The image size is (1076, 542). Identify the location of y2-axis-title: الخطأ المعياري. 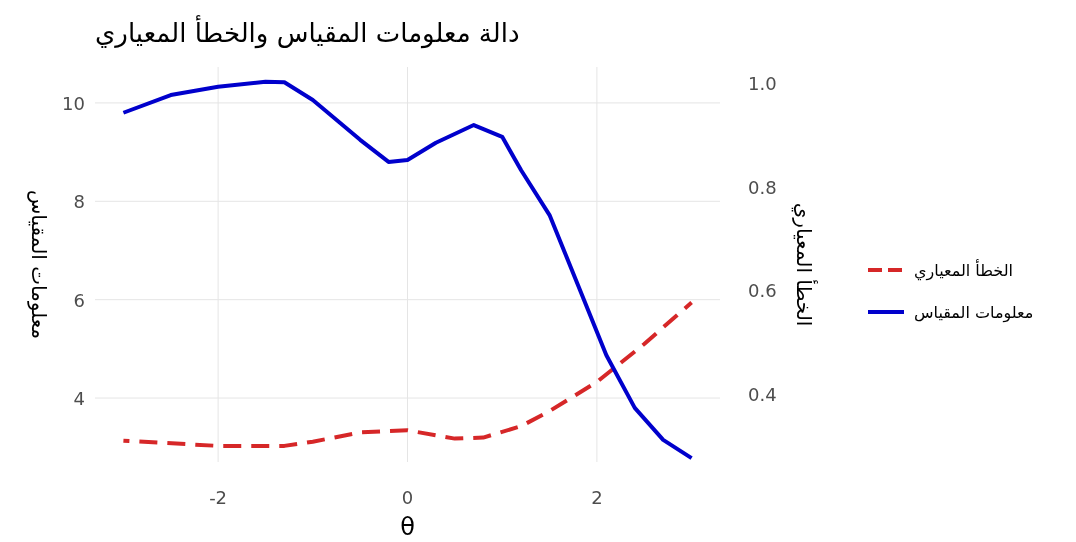
(804, 264).